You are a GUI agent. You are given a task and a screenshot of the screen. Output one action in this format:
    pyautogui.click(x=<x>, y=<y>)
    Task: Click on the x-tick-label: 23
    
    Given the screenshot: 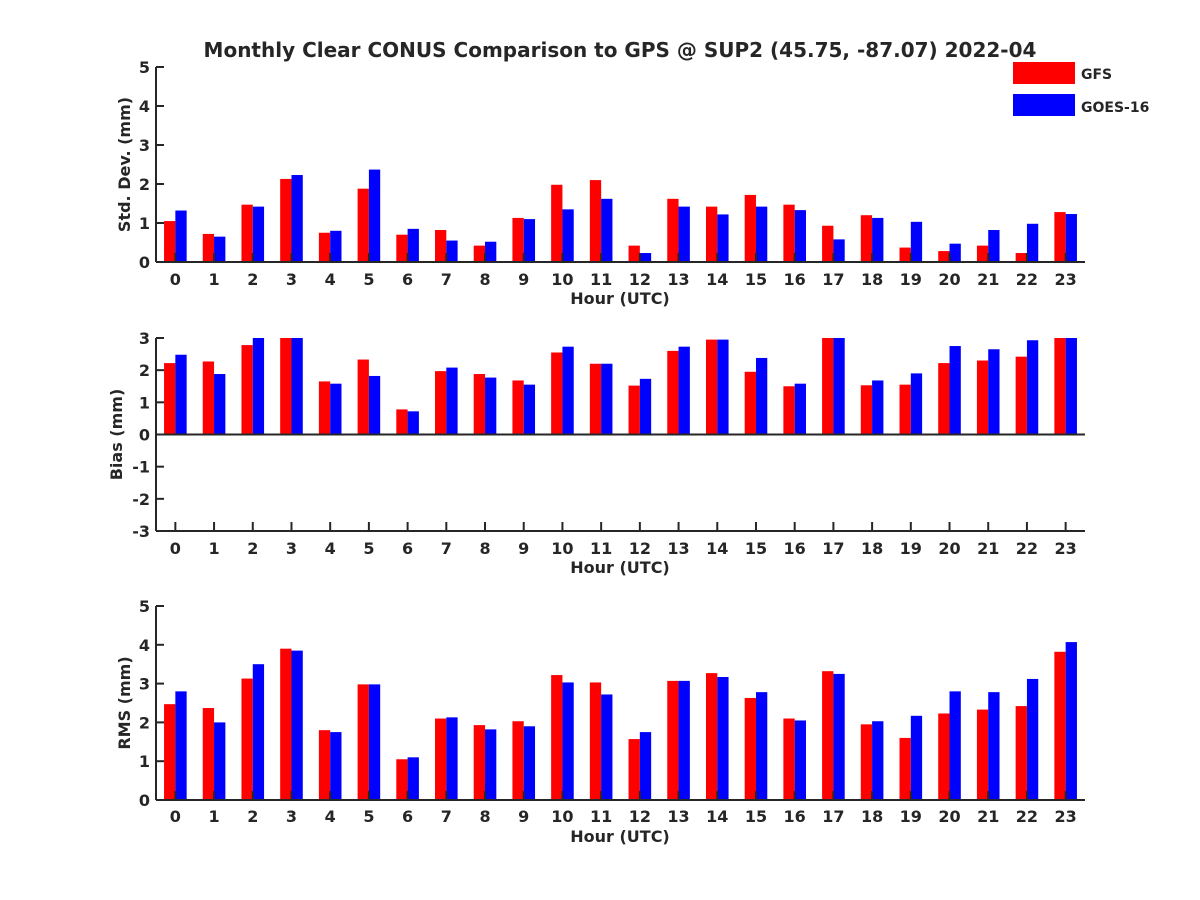 What is the action you would take?
    pyautogui.click(x=1066, y=548)
    